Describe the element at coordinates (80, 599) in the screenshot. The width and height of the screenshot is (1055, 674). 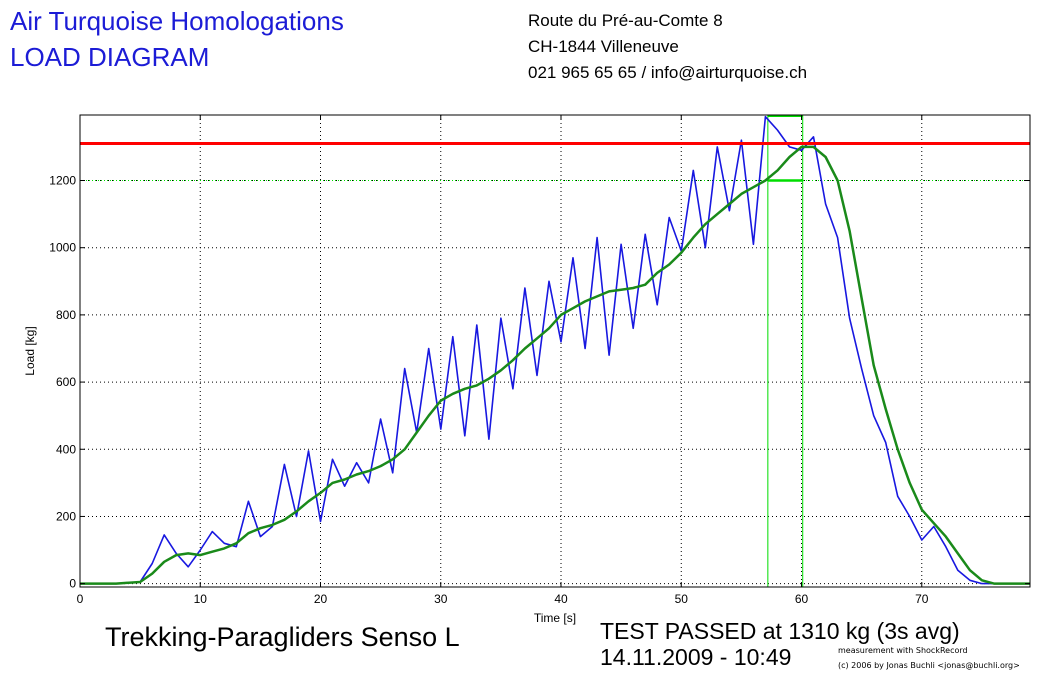
I see `x-tick-label: 0` at that location.